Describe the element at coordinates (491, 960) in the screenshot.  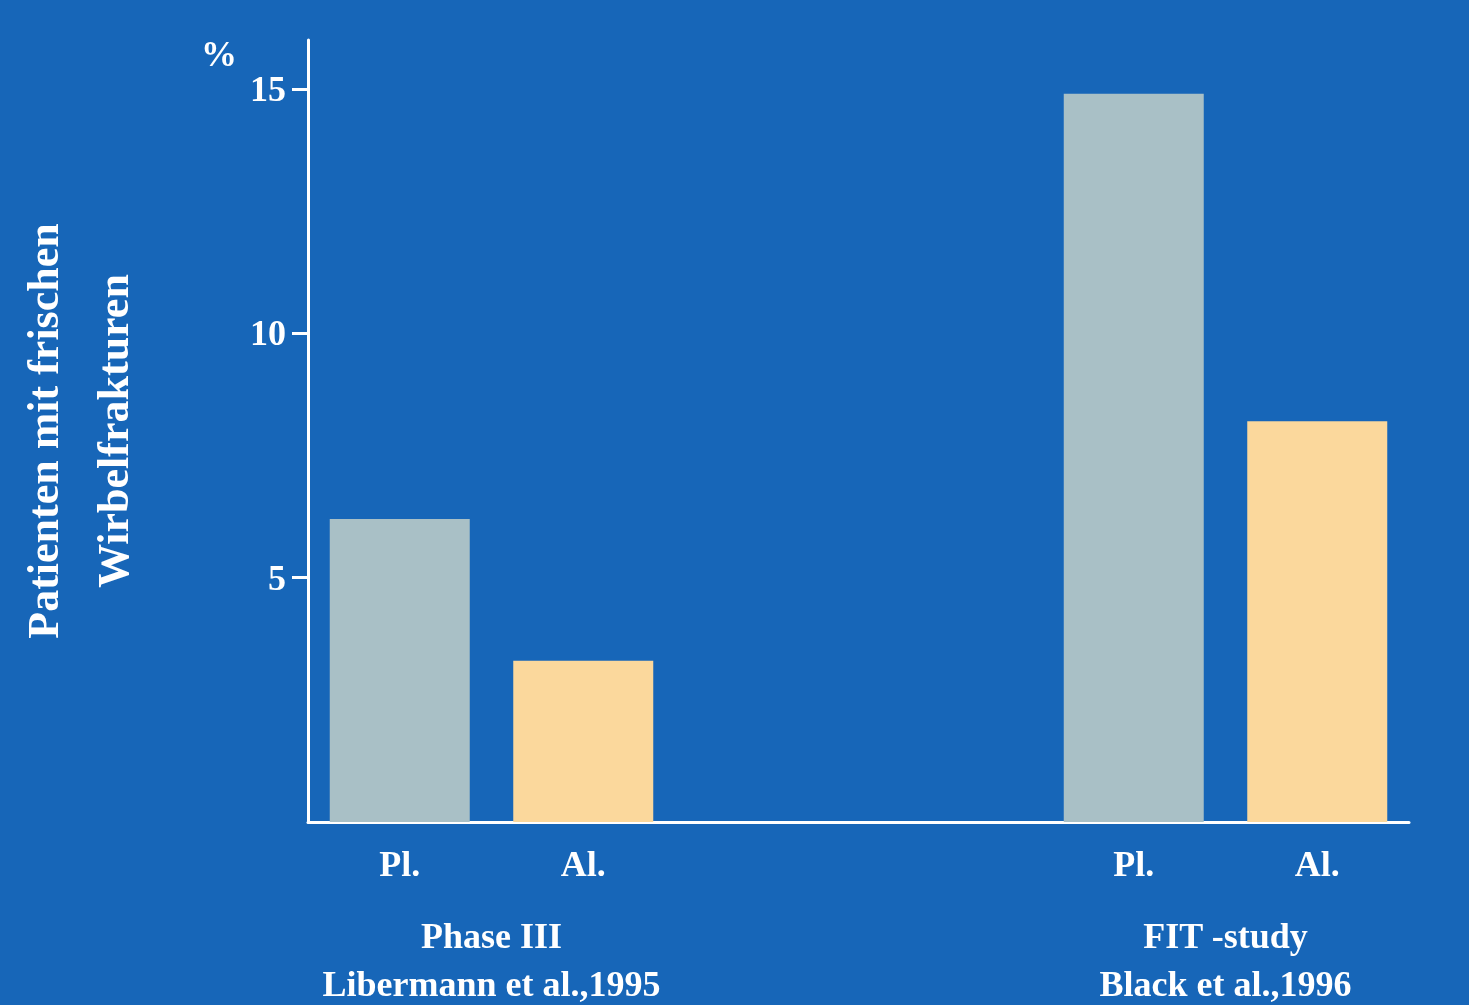
I see `text: Phase III Libermann et al.,1995` at that location.